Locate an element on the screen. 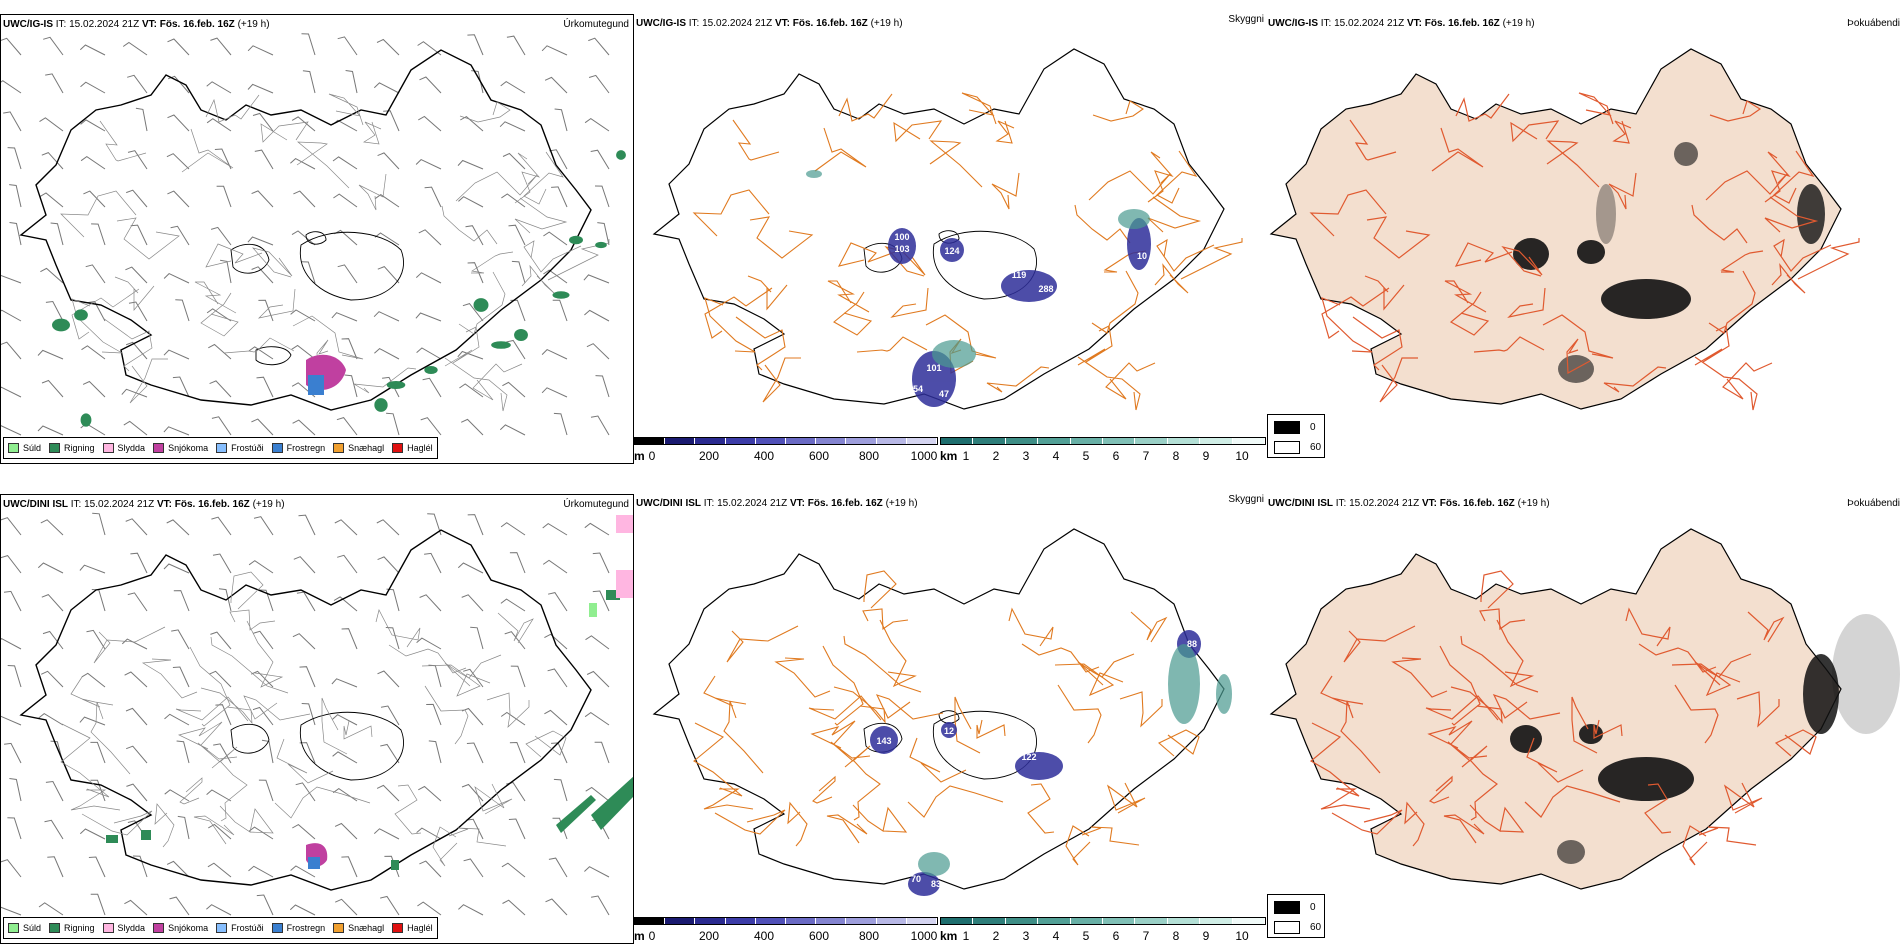  cloud-base-label: 119 is located at coordinates (1019, 275).